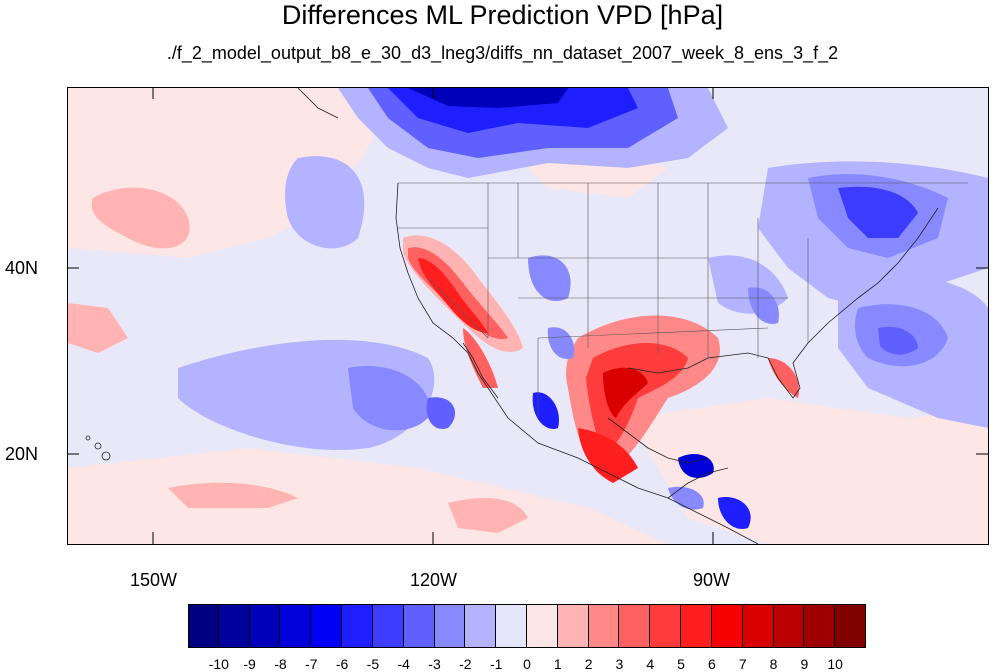 This screenshot has height=672, width=1005. What do you see at coordinates (22, 268) in the screenshot?
I see `lat-label-40n: 40N` at bounding box center [22, 268].